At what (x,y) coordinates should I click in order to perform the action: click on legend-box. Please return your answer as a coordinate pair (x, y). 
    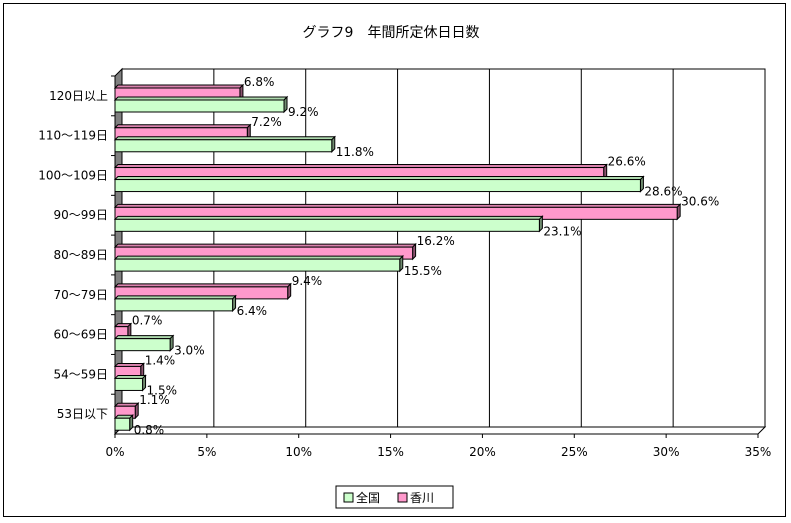
    Looking at the image, I should click on (394, 497).